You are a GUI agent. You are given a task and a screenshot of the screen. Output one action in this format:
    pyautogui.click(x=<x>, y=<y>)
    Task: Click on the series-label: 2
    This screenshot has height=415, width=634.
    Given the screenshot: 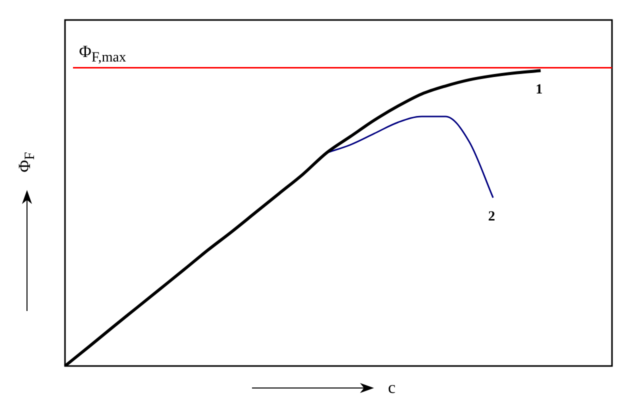 What is the action you would take?
    pyautogui.click(x=492, y=216)
    